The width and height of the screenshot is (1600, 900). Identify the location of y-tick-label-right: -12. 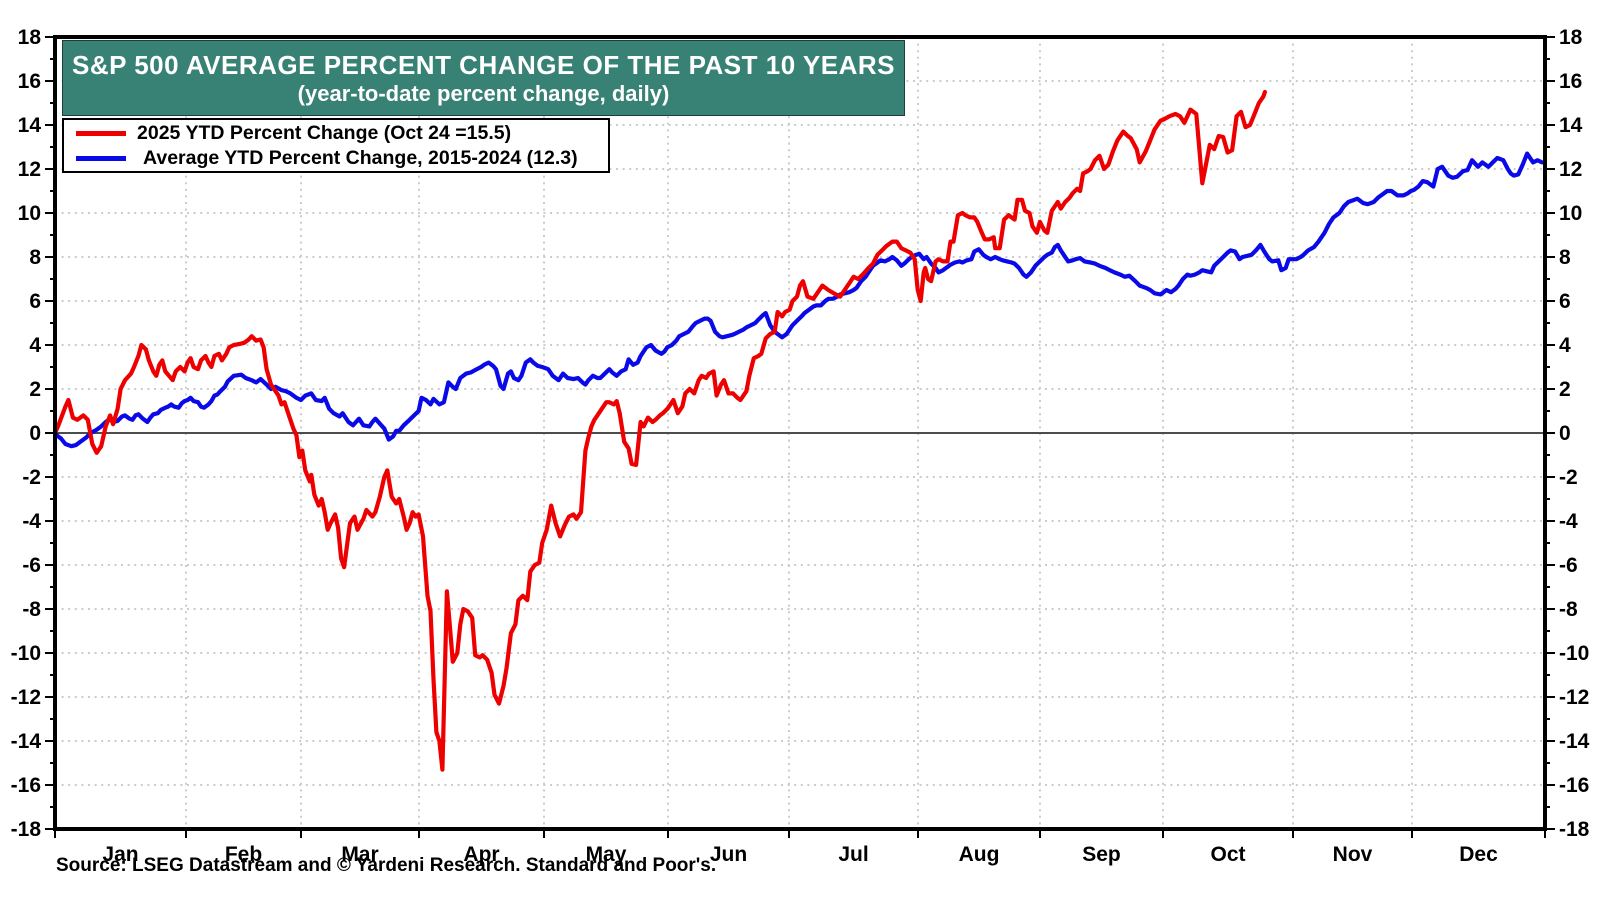
(1574, 697).